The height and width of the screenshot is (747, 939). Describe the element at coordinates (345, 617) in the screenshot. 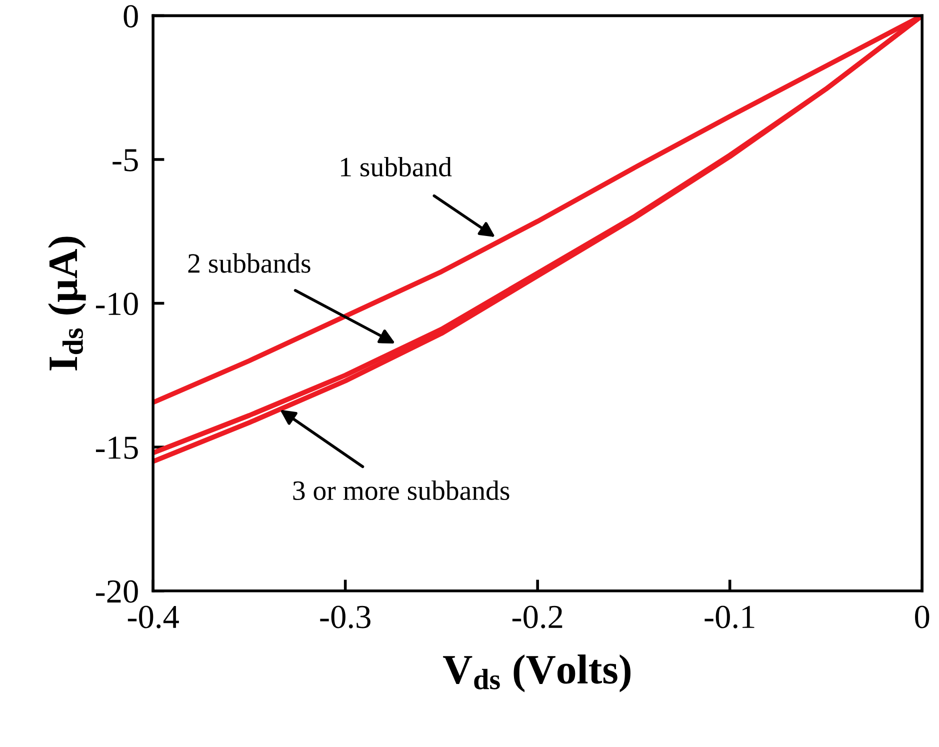

I see `x-tick-label: -0.3` at that location.